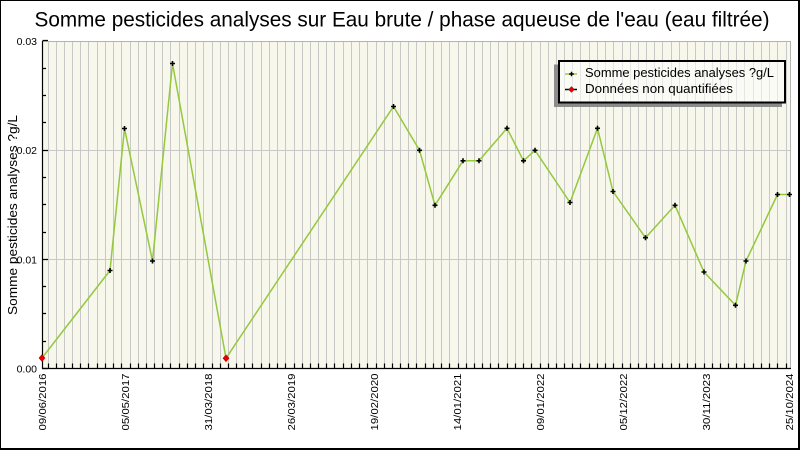 Image resolution: width=800 pixels, height=450 pixels. Describe the element at coordinates (375, 401) in the screenshot. I see `svg-text: 19/02/2020` at that location.